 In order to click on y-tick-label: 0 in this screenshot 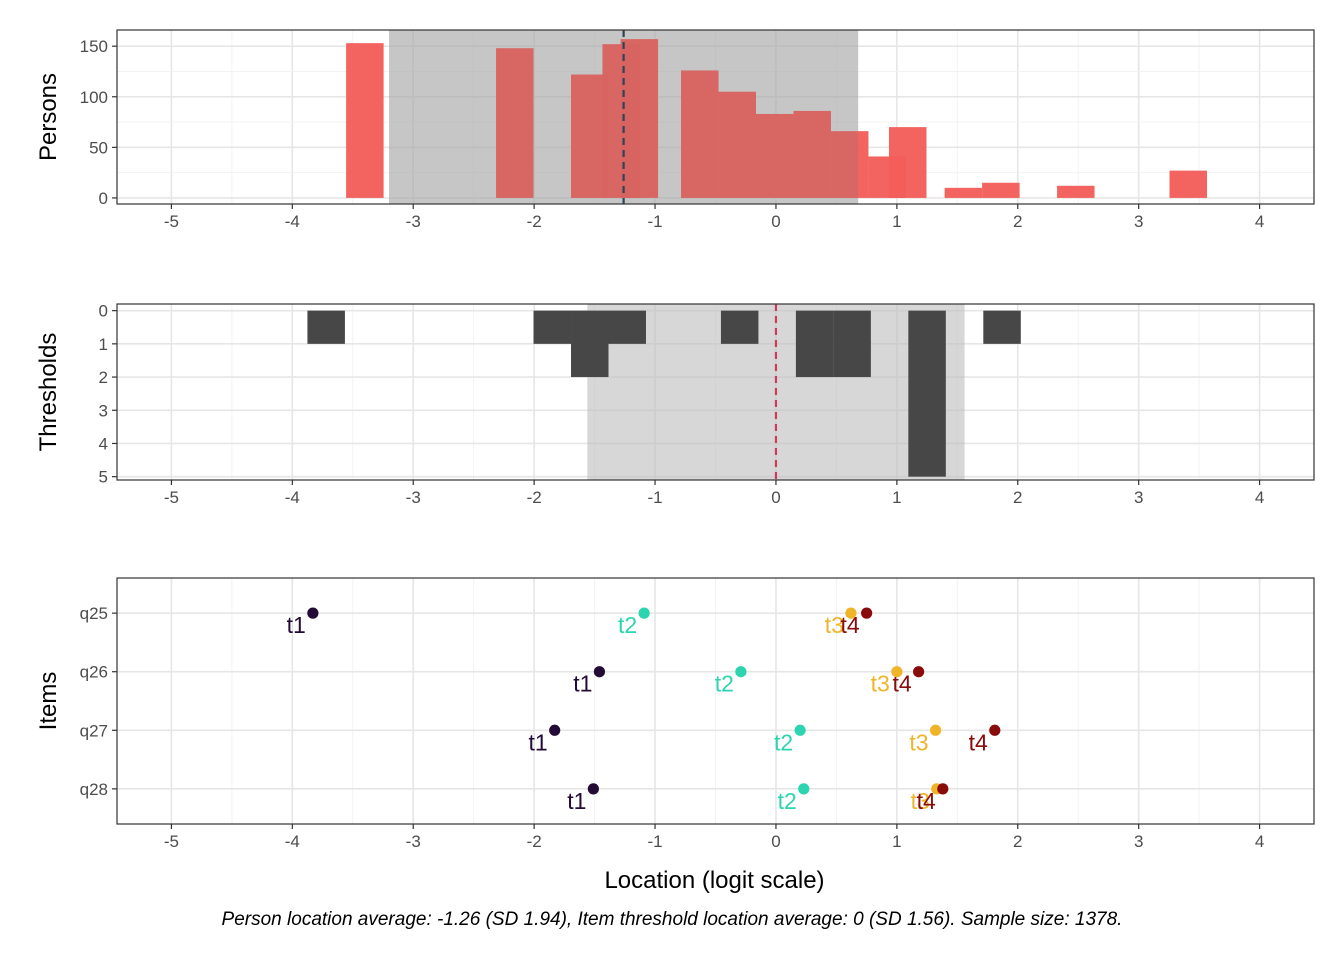, I will do `click(103, 198)`.